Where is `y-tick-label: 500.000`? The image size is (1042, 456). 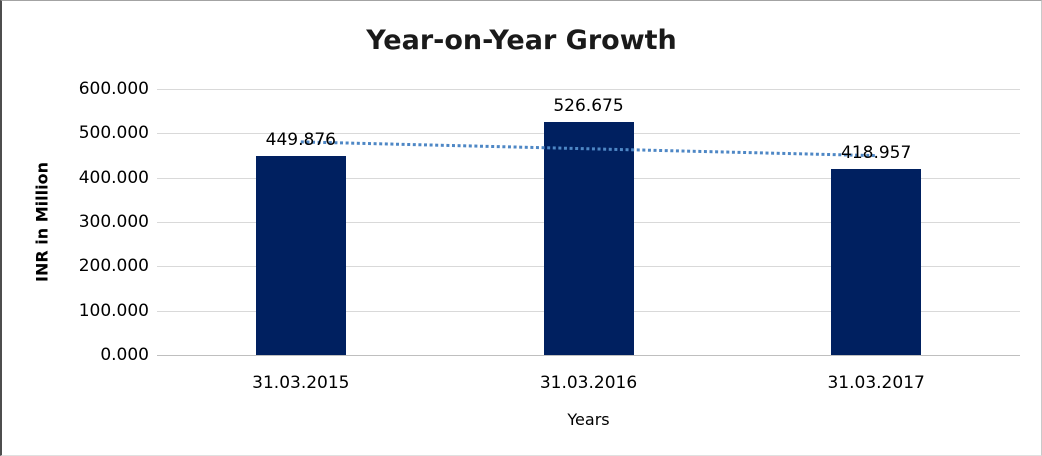 y-tick-label: 500.000 is located at coordinates (113, 133).